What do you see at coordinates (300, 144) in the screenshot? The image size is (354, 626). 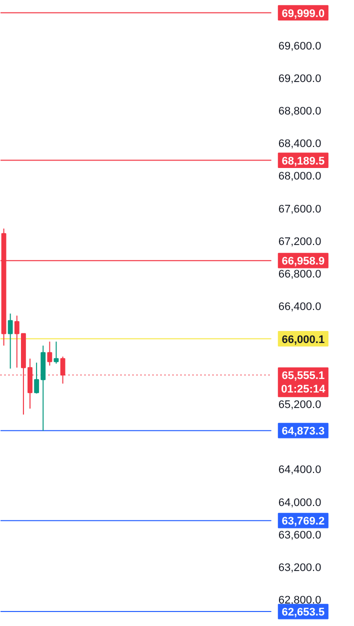 I see `y-tick-label: 68,400.0` at bounding box center [300, 144].